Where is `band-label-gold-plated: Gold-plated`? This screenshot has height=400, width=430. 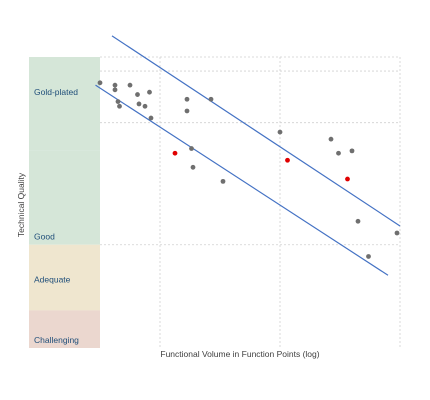
band-label-gold-plated: Gold-plated is located at coordinates (56, 92).